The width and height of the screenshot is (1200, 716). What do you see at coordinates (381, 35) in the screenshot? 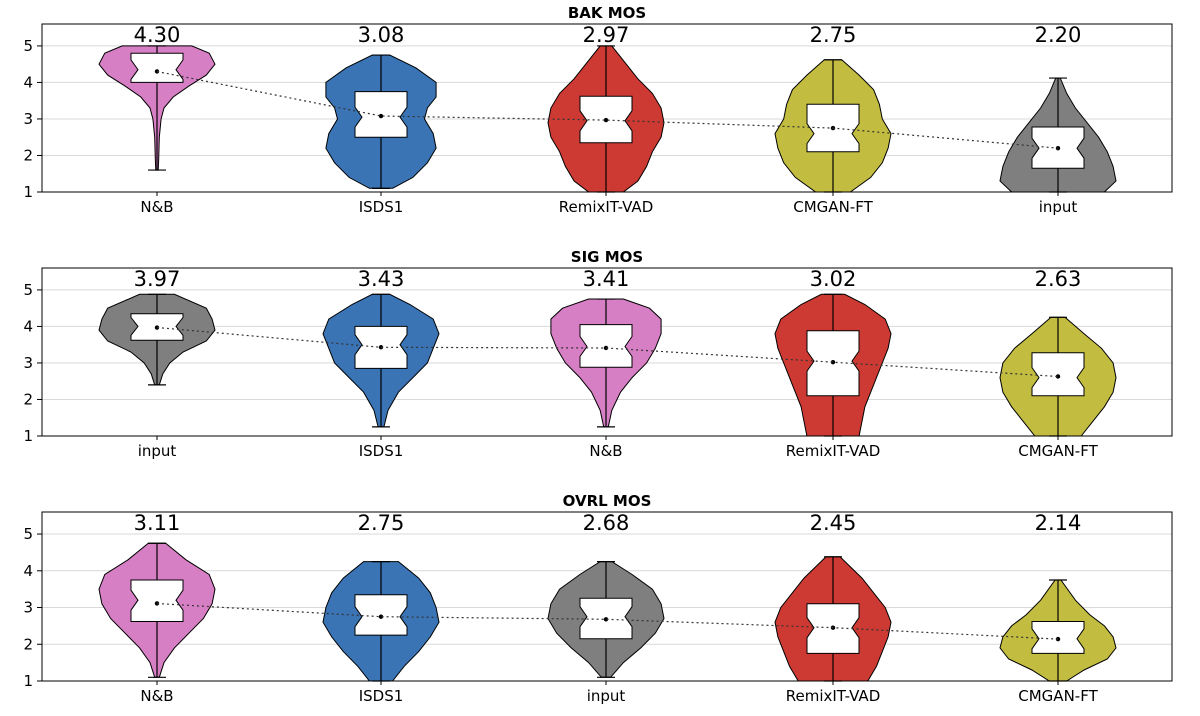
I see `mean-label: 3.08` at bounding box center [381, 35].